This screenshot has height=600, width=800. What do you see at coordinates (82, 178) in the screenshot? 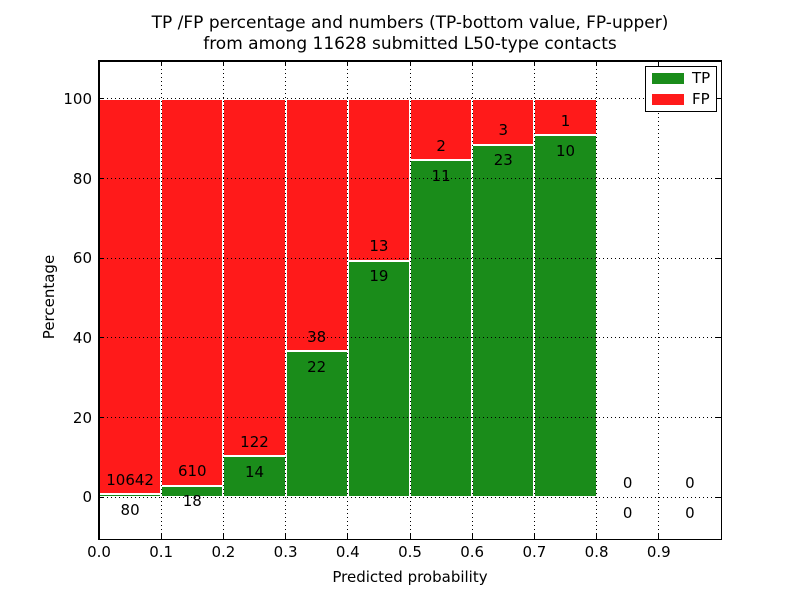
I see `y-tick-label: 80` at bounding box center [82, 178].